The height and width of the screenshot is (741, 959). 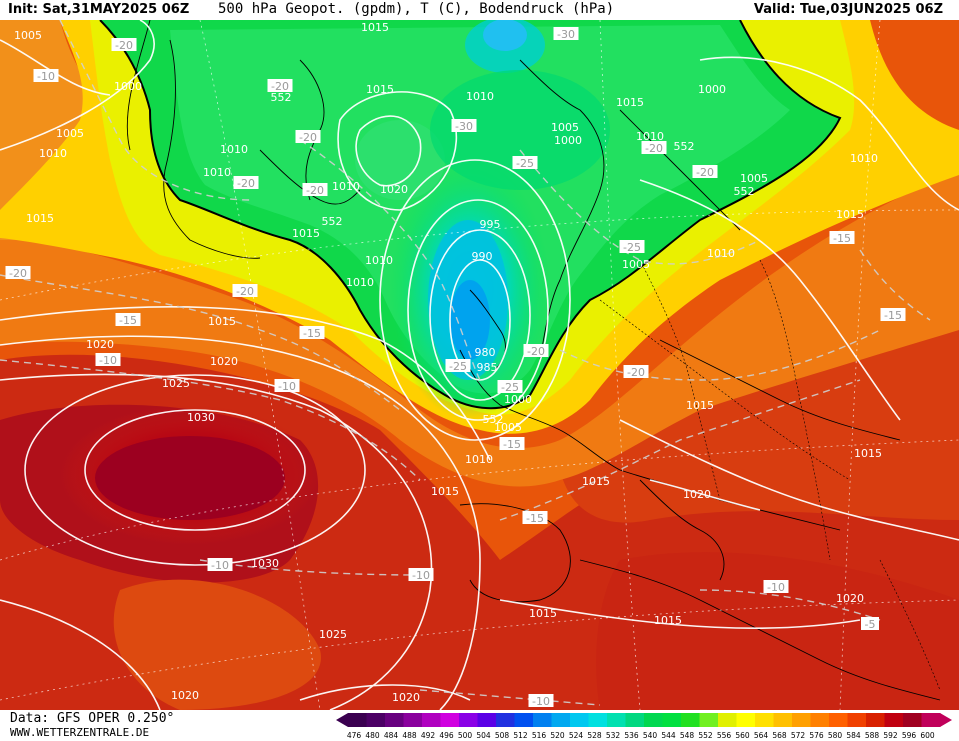 I want to click on init-time: Init: Sat,31MAY2025 06Z, so click(x=99, y=9).